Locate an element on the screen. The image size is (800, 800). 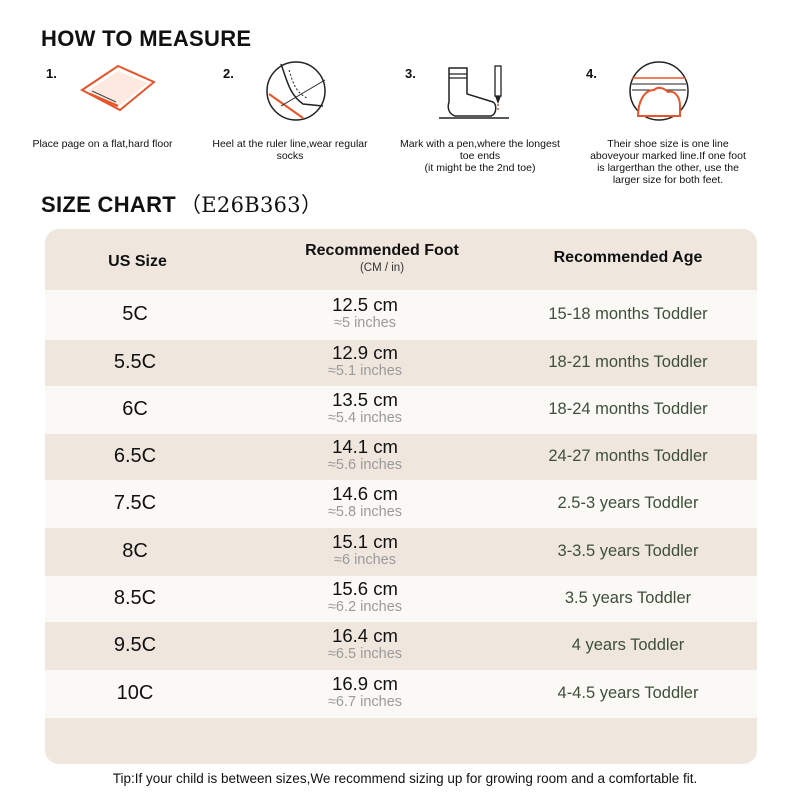
table-row: 8.5C 15.6 cm ≈6.2 inches 3.5 years Toddler is located at coordinates (401, 599).